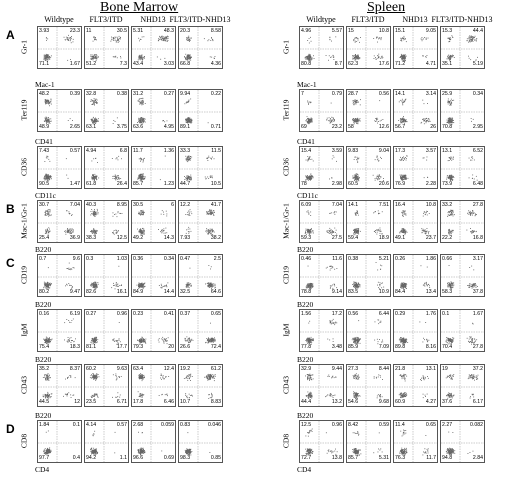 The image size is (520, 499). What do you see at coordinates (447, 94) in the screenshot?
I see `quadrant-upper-left-value: 25.9` at bounding box center [447, 94].